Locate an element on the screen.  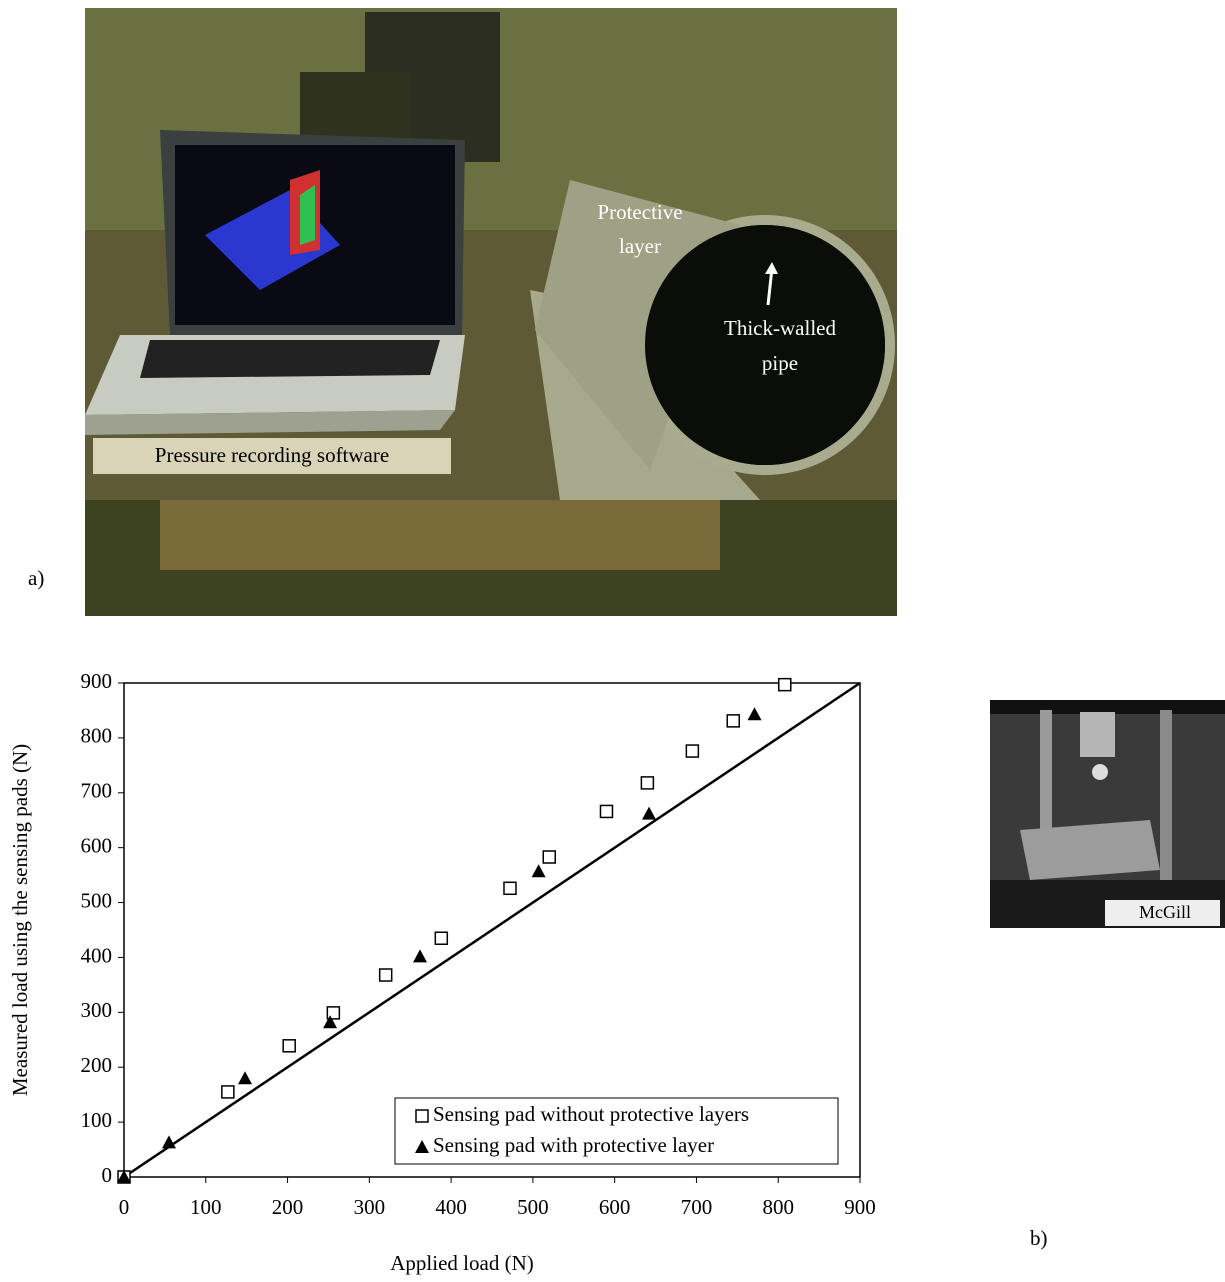
x-tick-label: 600 is located at coordinates (615, 1207).